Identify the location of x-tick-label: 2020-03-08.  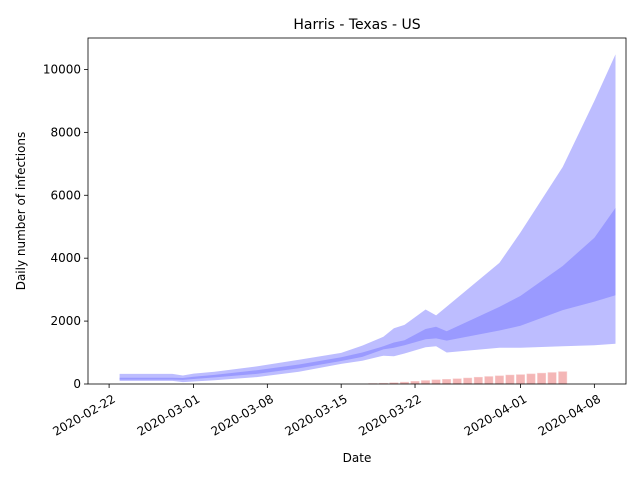
(242, 415).